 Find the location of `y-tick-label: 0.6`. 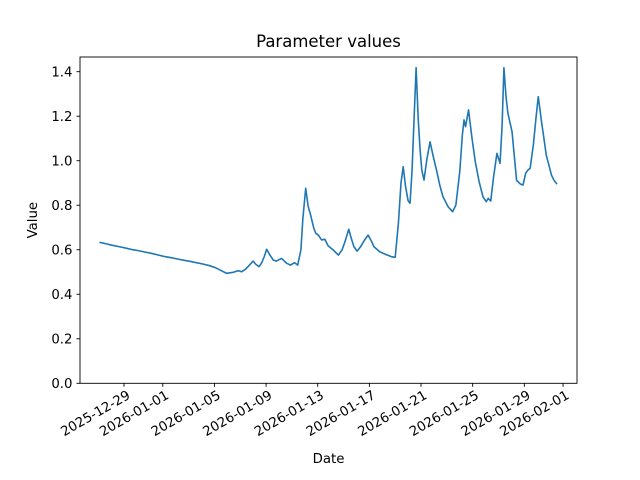

y-tick-label: 0.6 is located at coordinates (61, 250).